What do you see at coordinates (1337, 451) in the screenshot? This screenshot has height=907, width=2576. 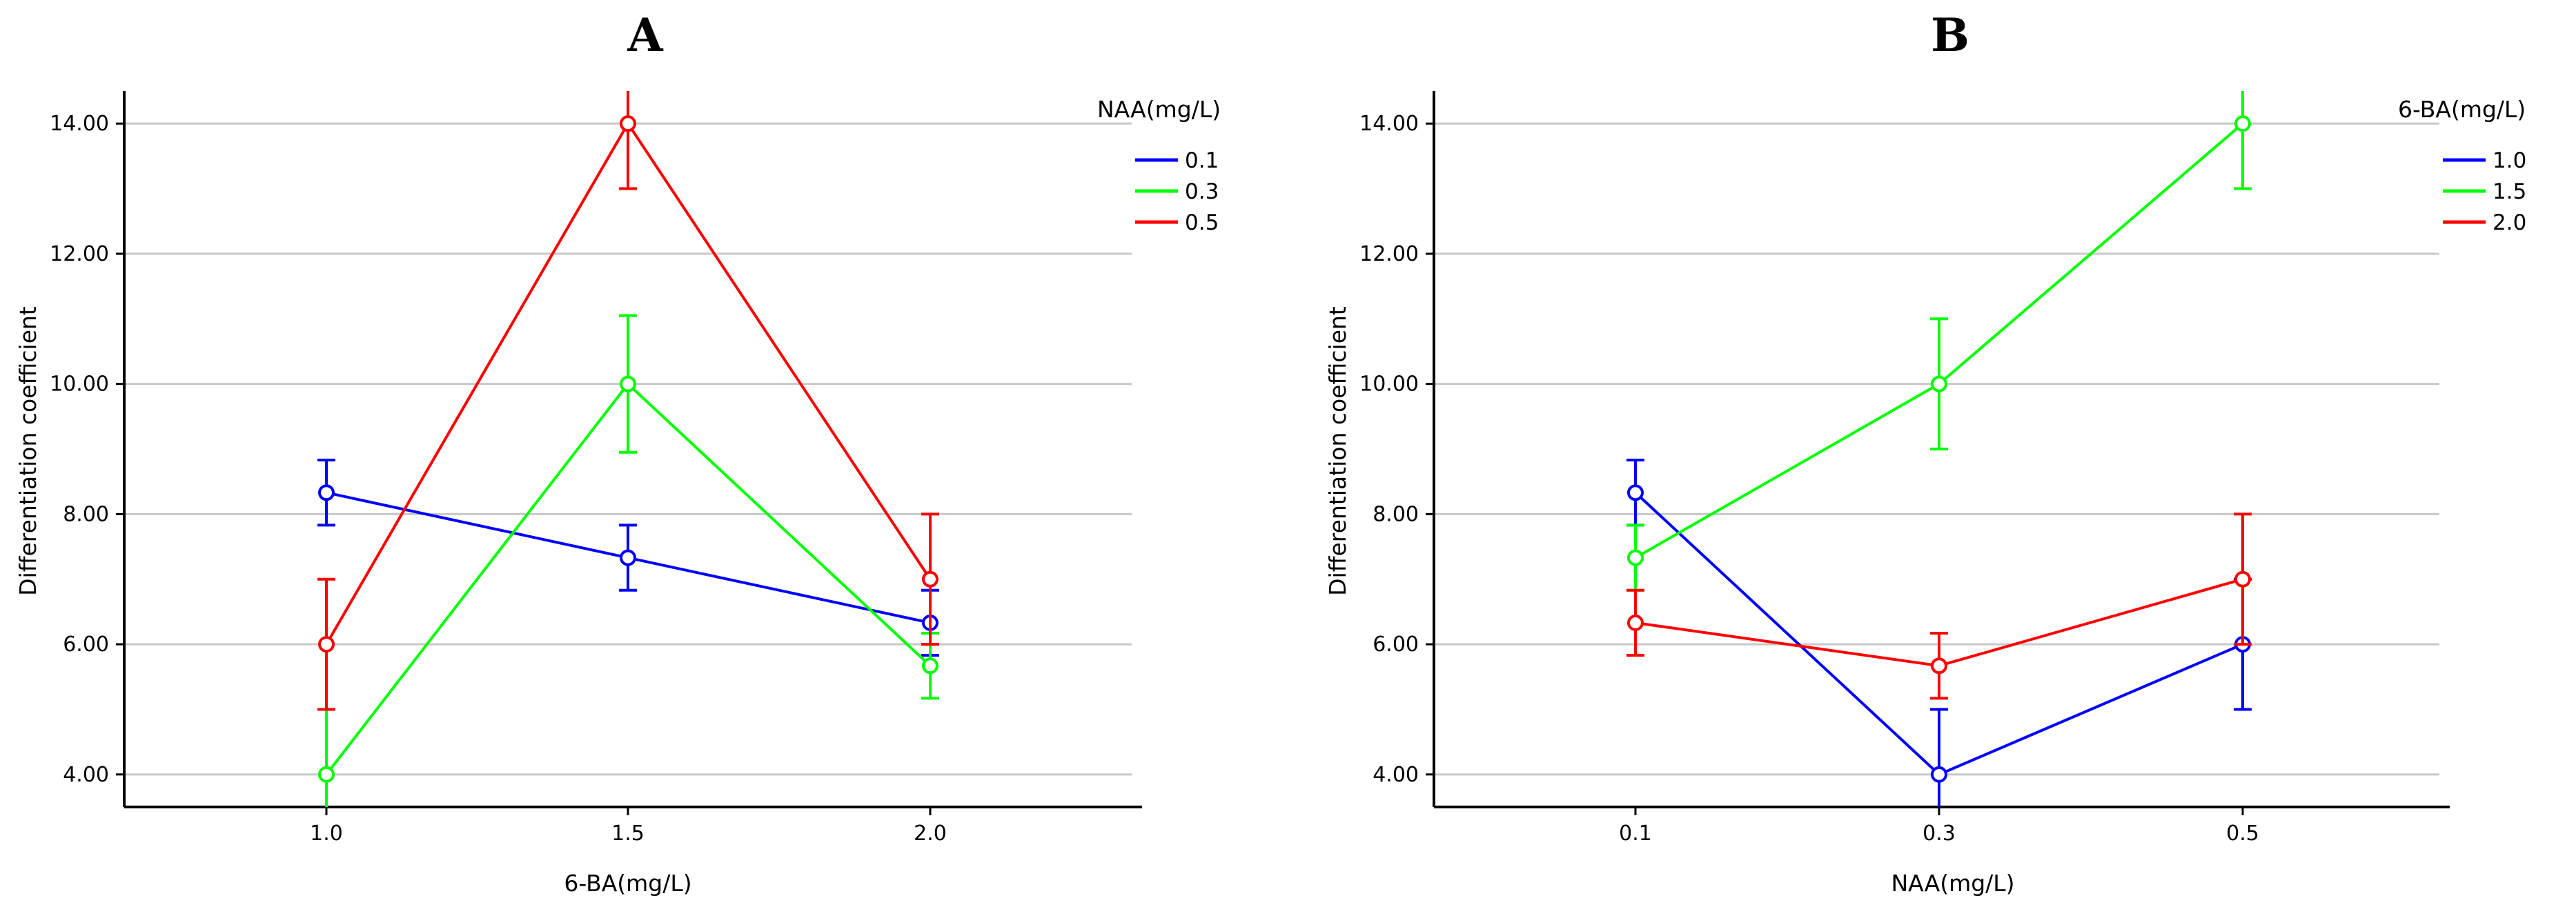 I see `panel-b-y-axis-title: Differentiation coefficient` at bounding box center [1337, 451].